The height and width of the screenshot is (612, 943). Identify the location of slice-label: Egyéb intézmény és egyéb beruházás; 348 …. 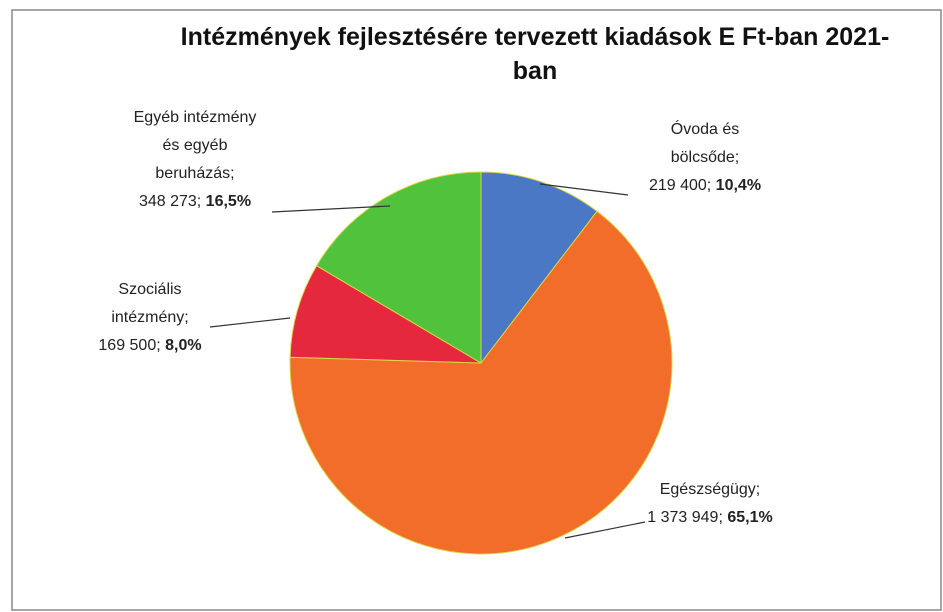
(195, 160).